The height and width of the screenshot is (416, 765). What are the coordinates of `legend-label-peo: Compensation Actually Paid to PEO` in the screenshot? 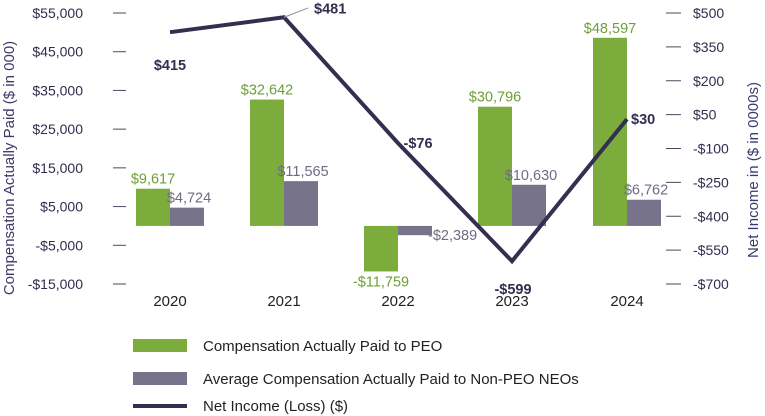 It's located at (322, 346).